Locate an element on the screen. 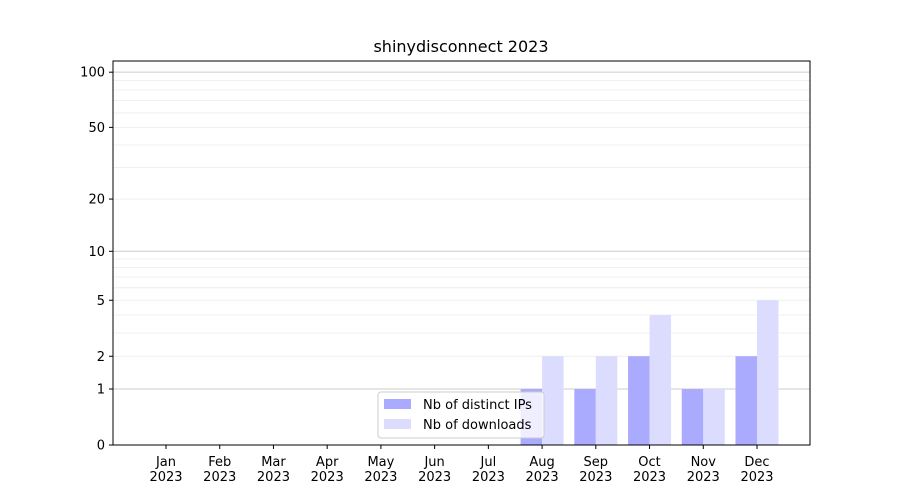 This screenshot has height=504, width=900. y-tick-label: 0 is located at coordinates (101, 446).